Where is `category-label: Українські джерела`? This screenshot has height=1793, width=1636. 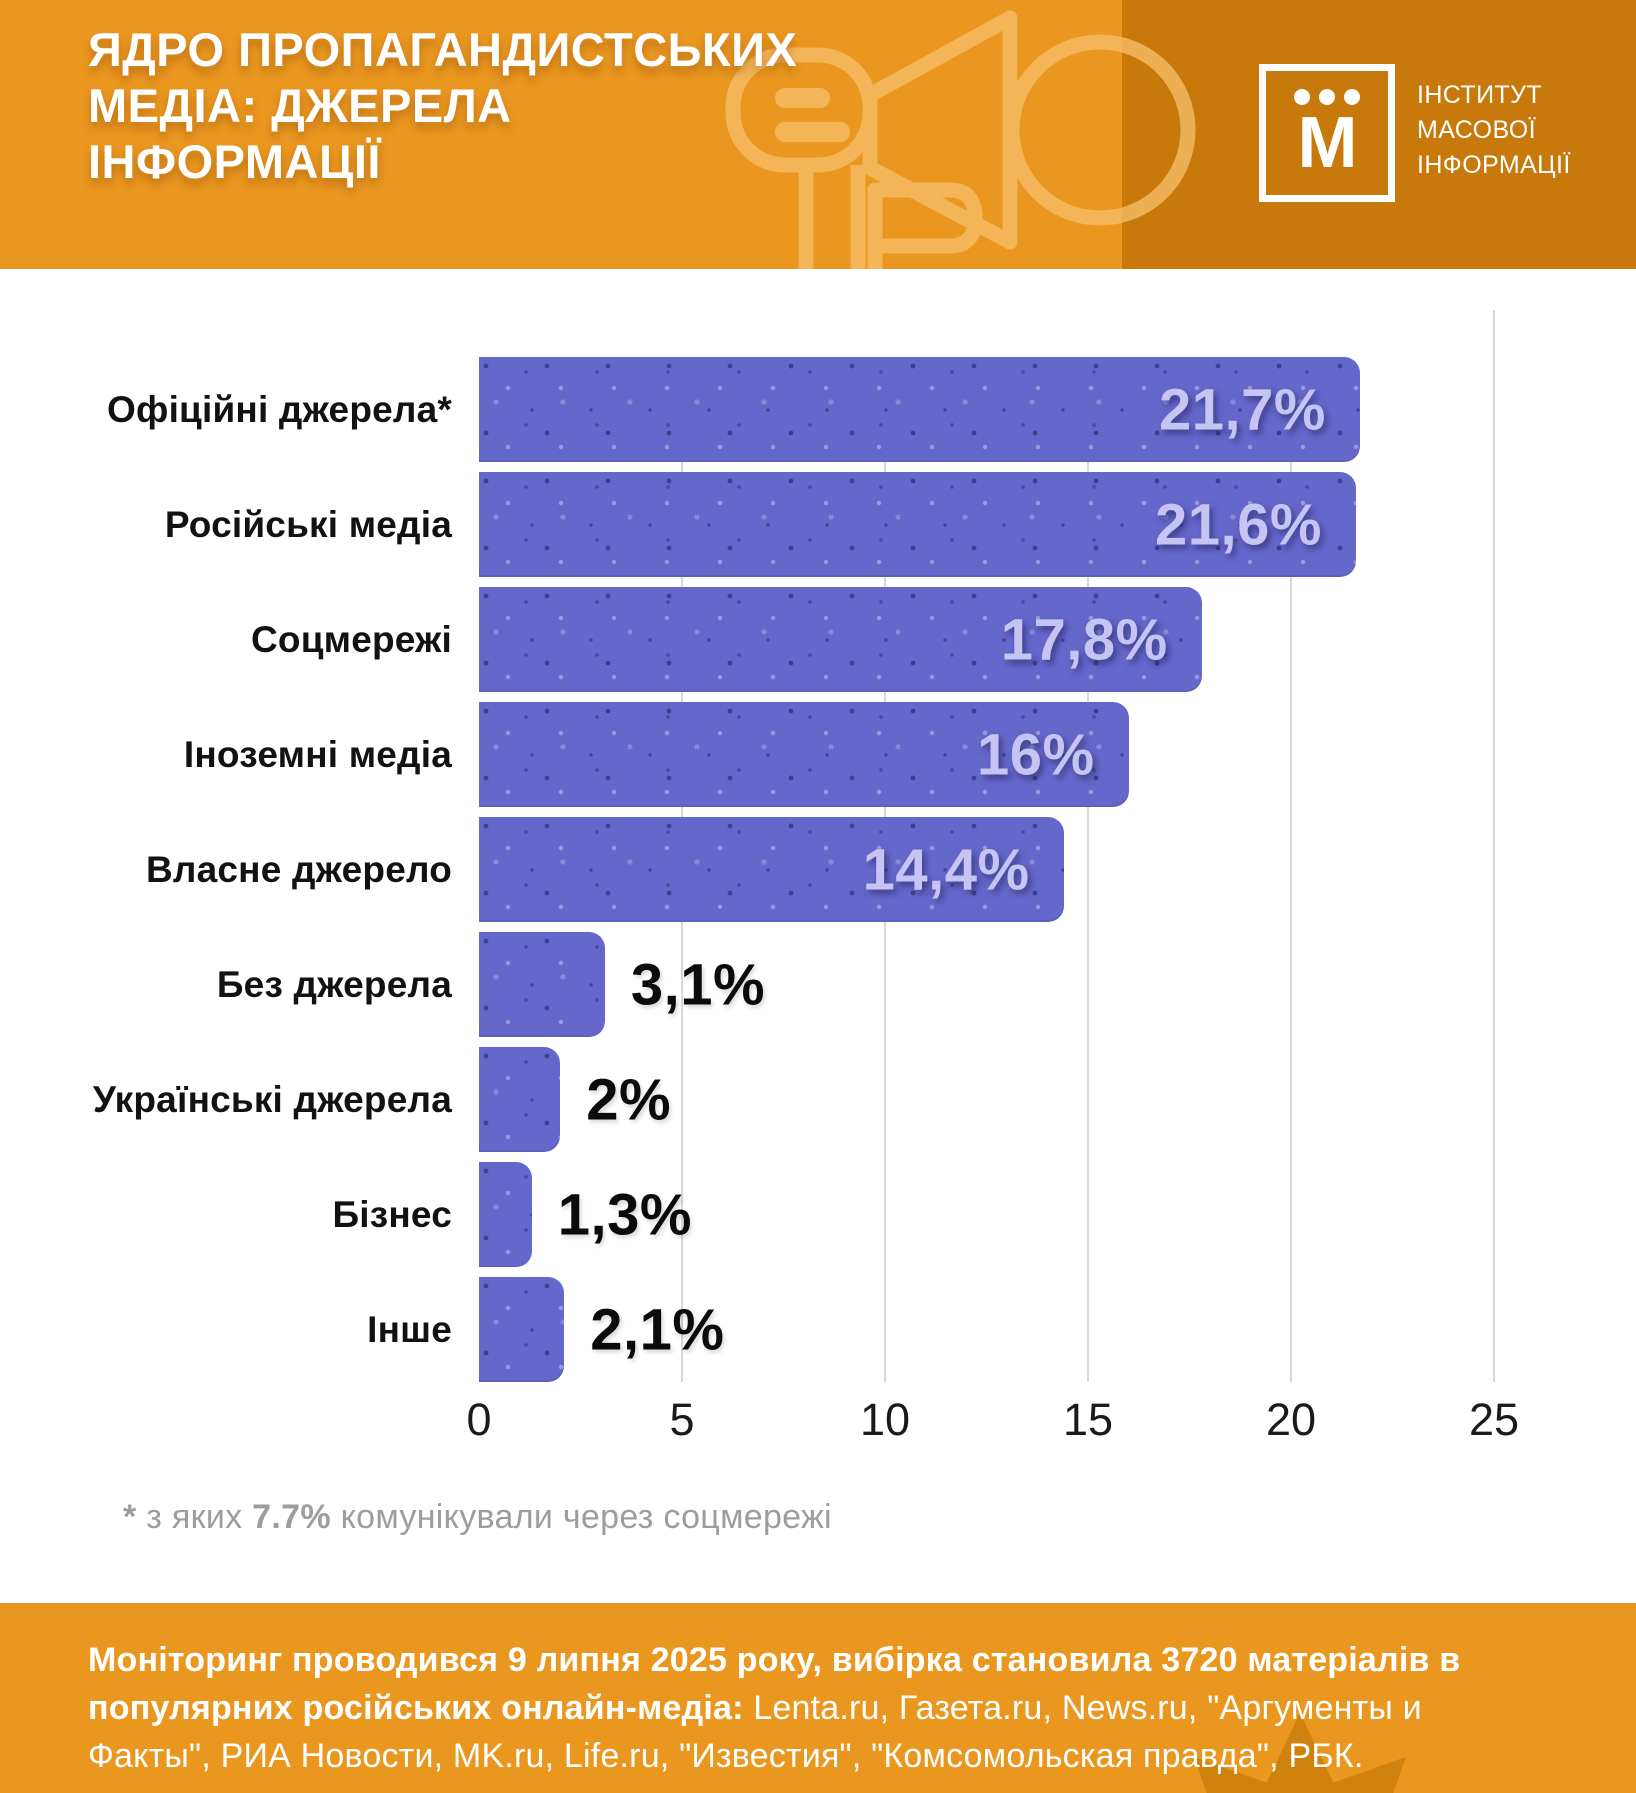 category-label: Українські джерела is located at coordinates (272, 1099).